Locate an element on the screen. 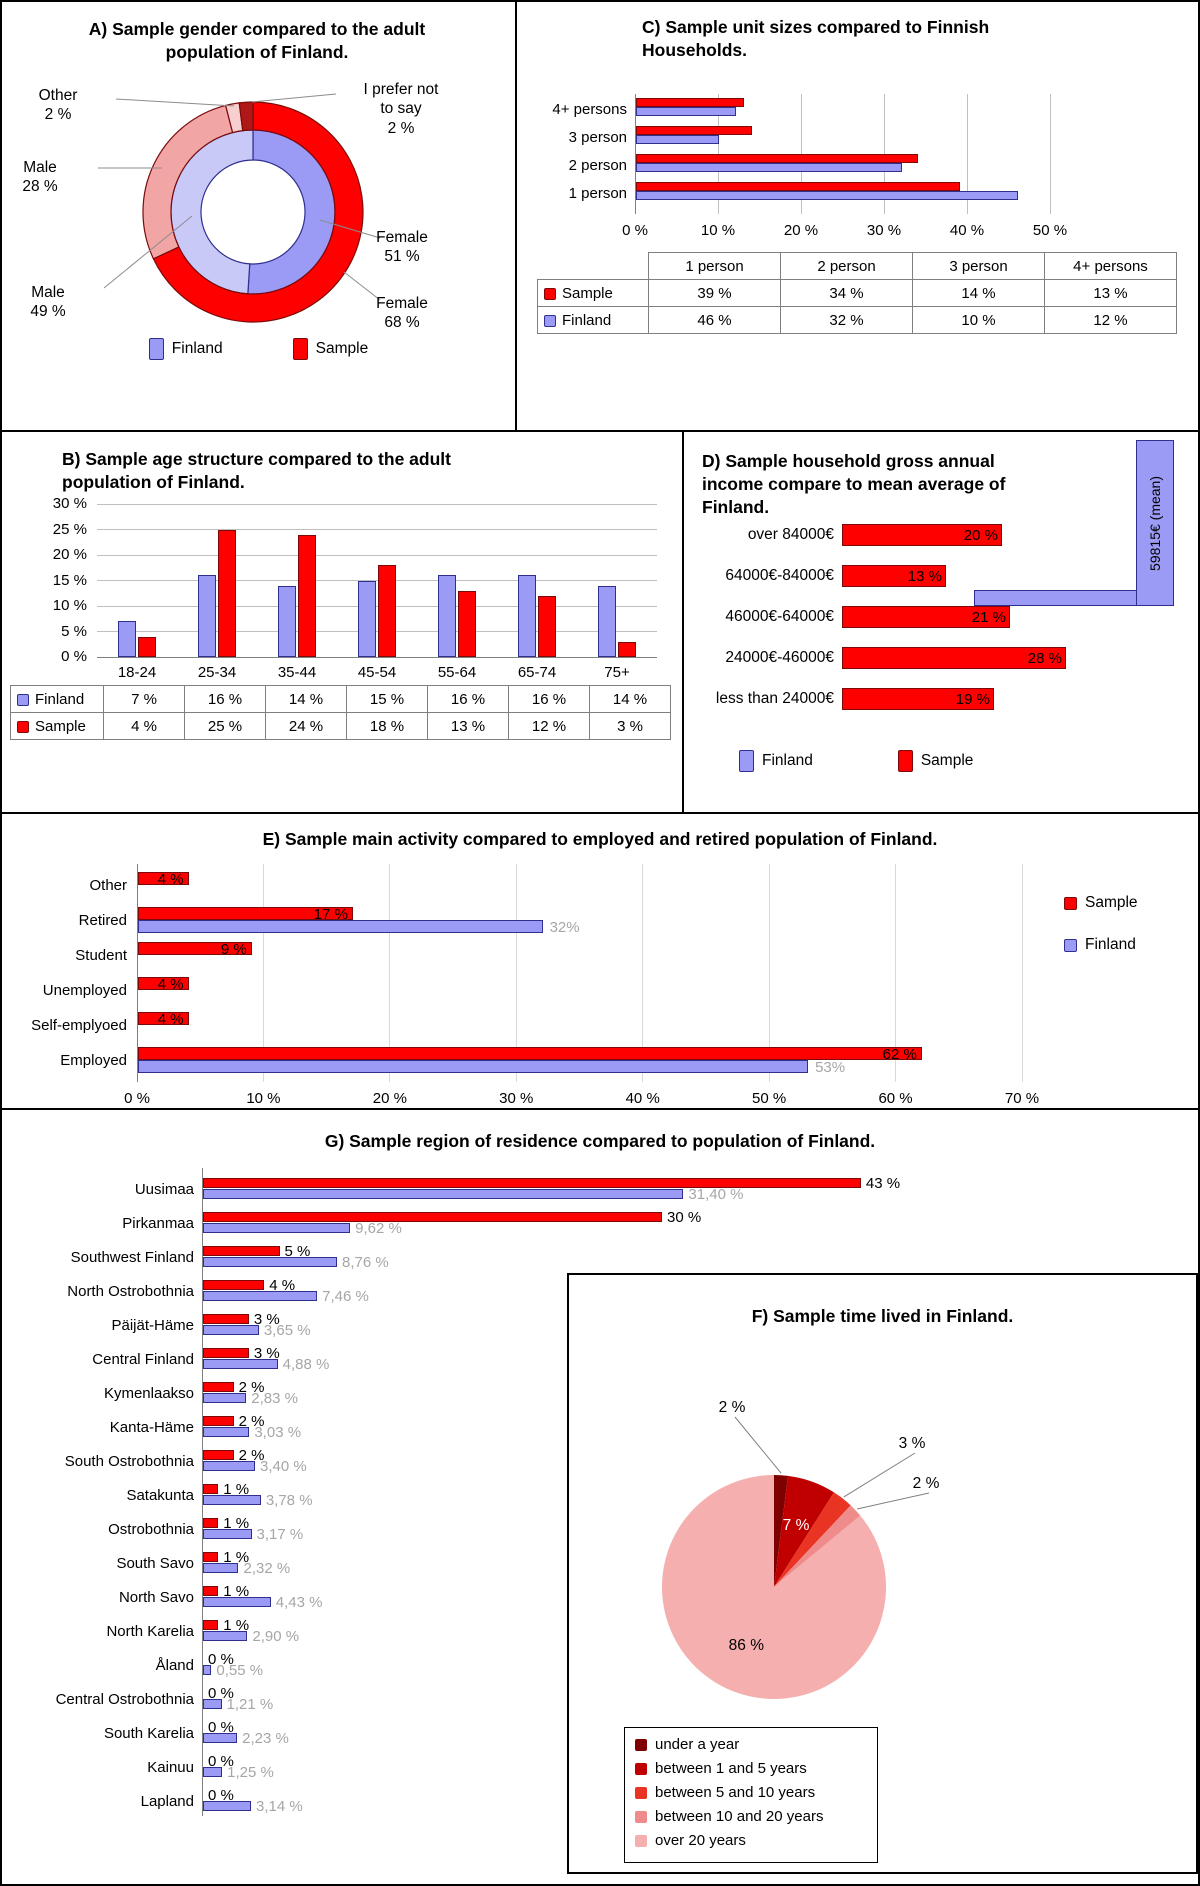  region-sample-label: 43 % is located at coordinates (883, 1183).